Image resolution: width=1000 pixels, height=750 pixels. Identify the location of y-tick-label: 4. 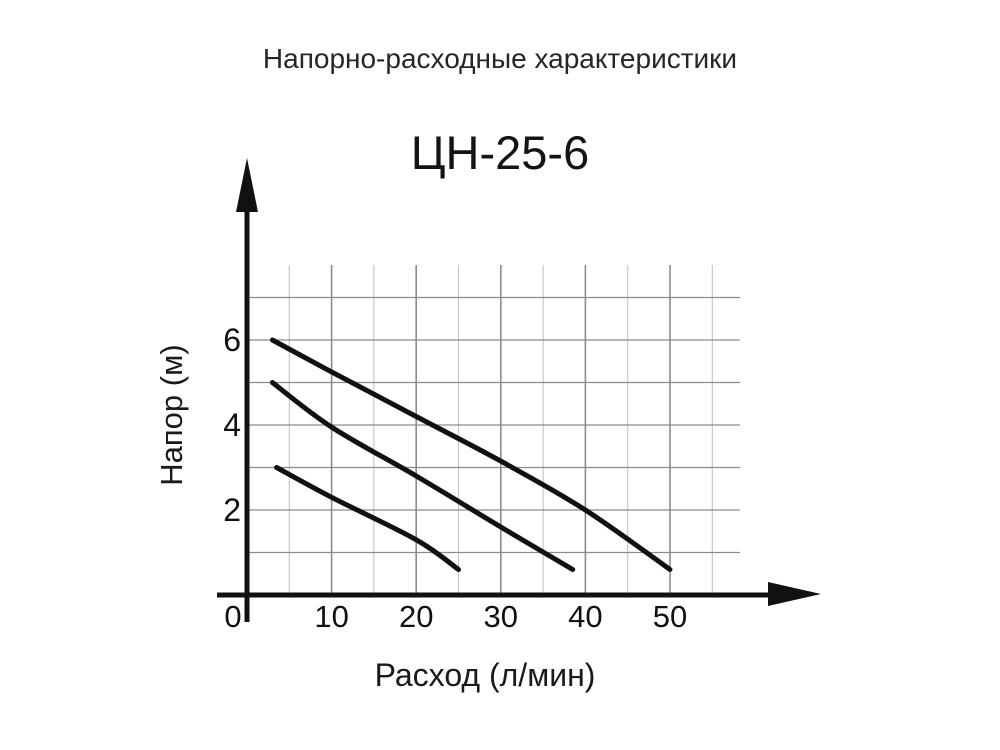
(232, 425).